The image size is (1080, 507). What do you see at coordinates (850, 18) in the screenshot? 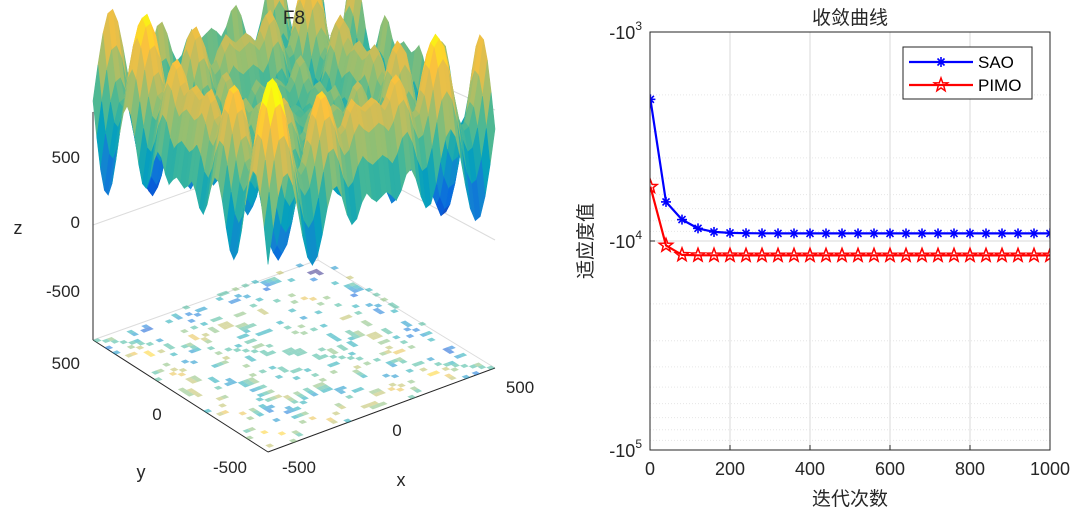
I see `convergence-title: 收敛曲线` at bounding box center [850, 18].